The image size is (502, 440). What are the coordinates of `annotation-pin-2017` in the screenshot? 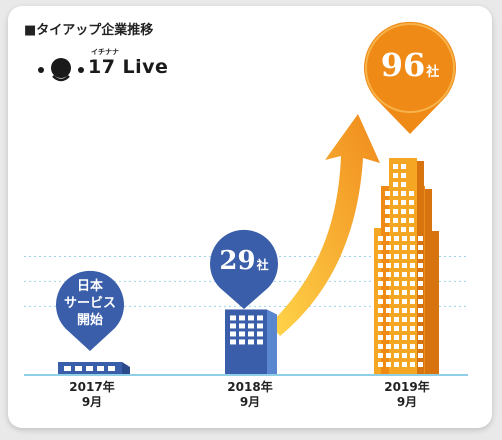 It's located at (90, 310).